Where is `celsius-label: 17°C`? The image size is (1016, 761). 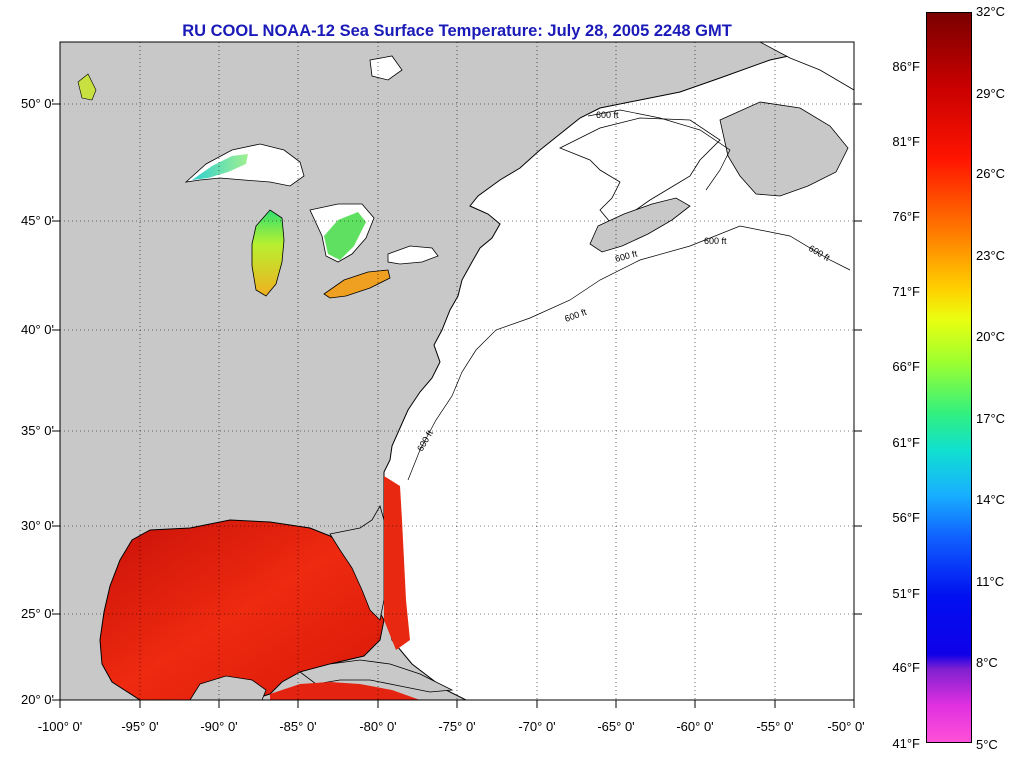
celsius-label: 17°C is located at coordinates (991, 418).